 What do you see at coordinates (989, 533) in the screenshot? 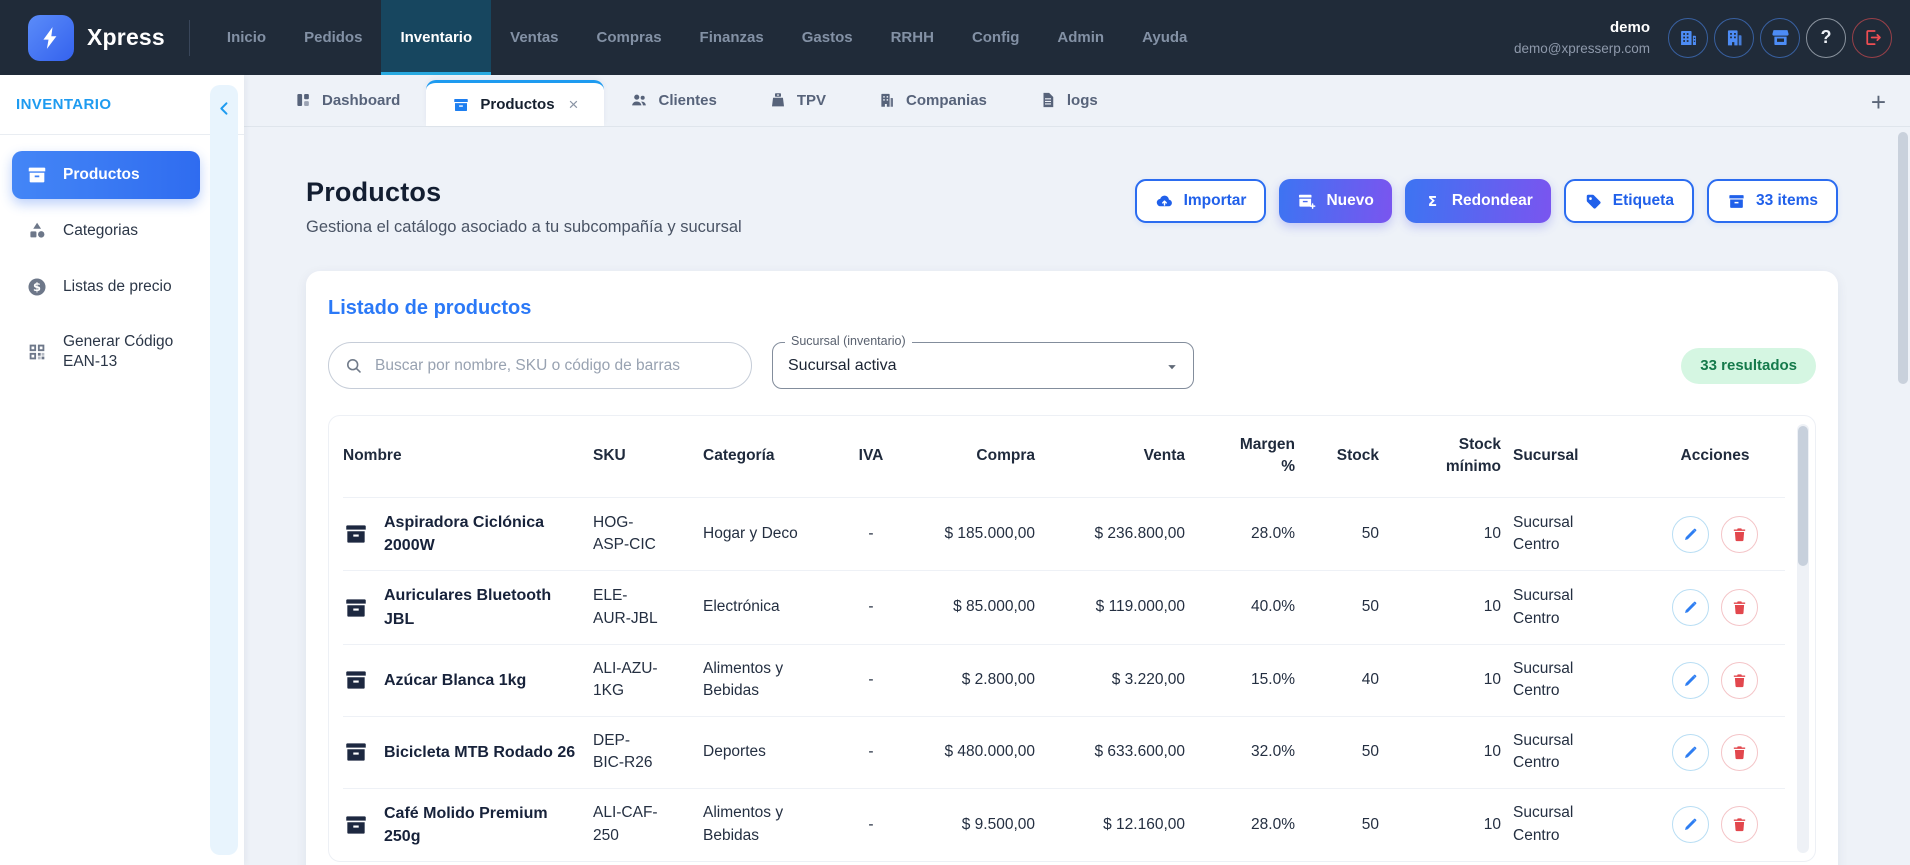
I see `cell-compra: $ 185.000,00` at bounding box center [989, 533].